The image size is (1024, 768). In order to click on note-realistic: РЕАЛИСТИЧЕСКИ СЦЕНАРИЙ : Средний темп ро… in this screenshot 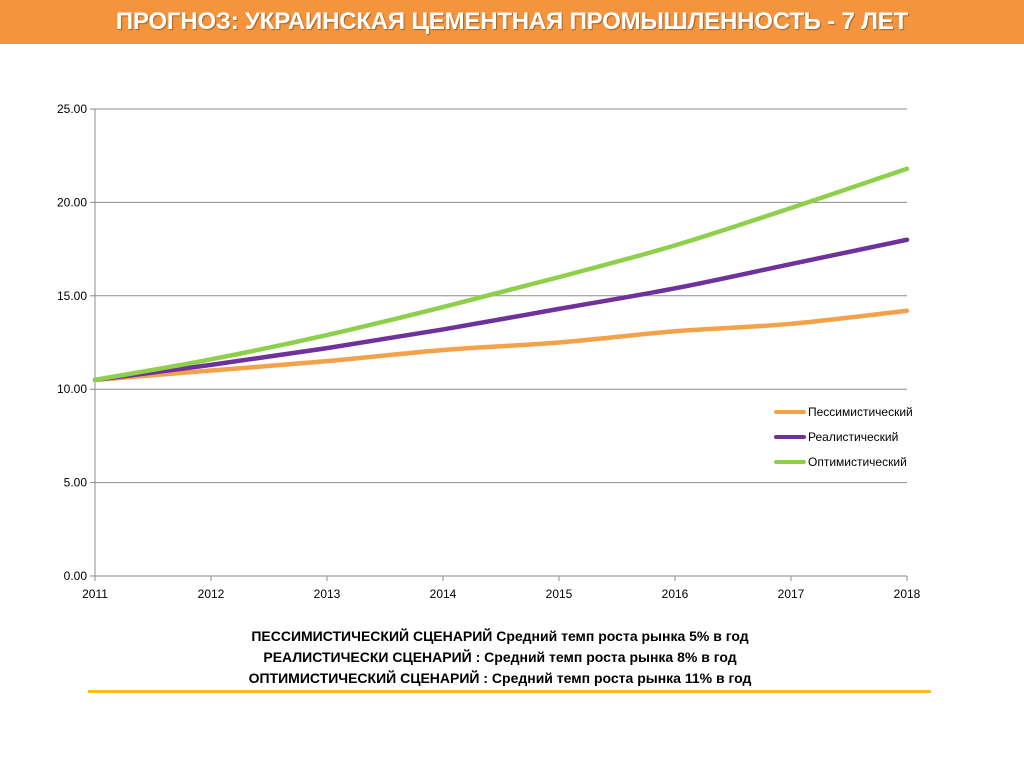, I will do `click(500, 657)`.